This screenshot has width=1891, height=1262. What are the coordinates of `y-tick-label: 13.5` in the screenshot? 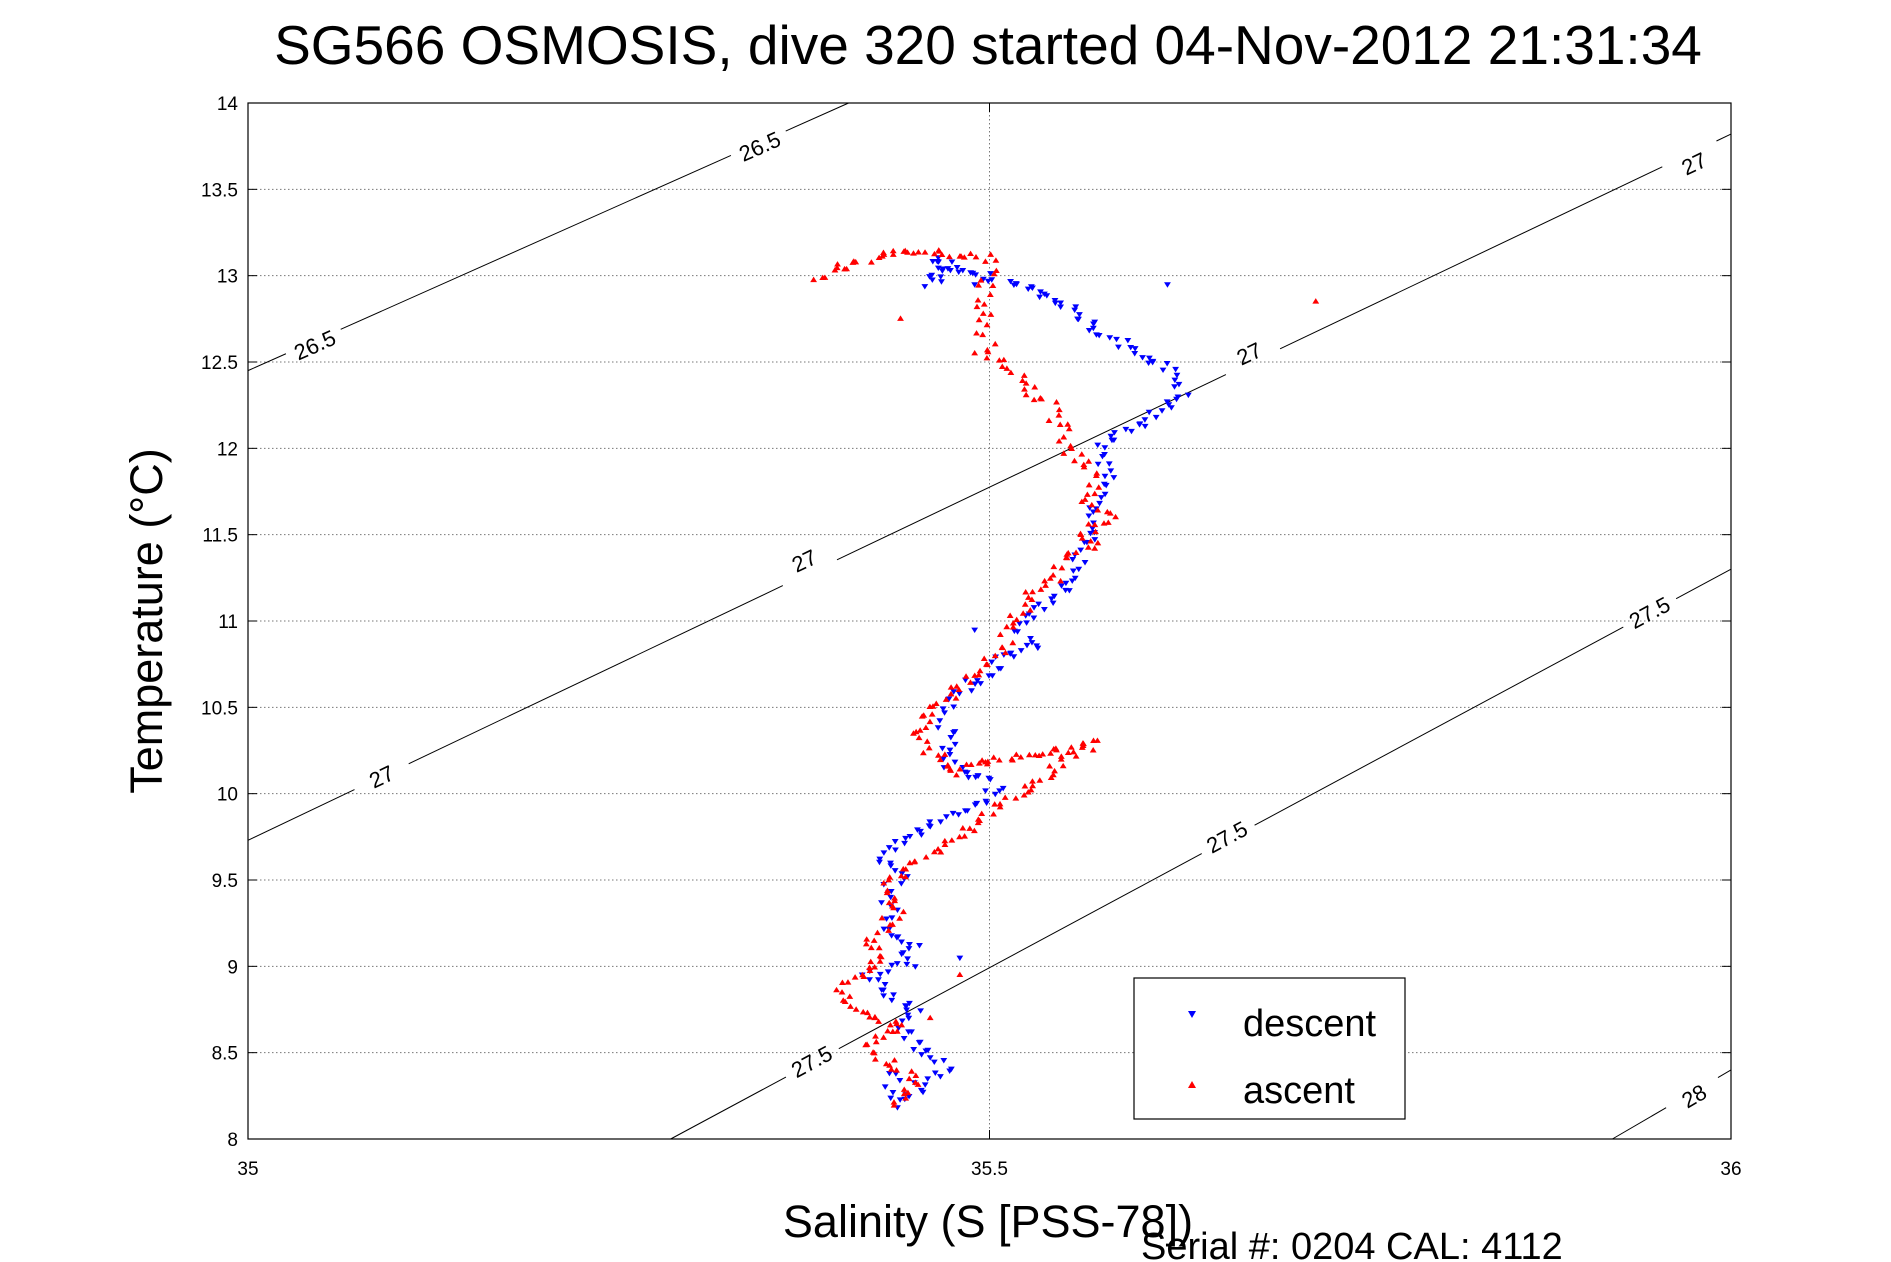 It's located at (219, 190).